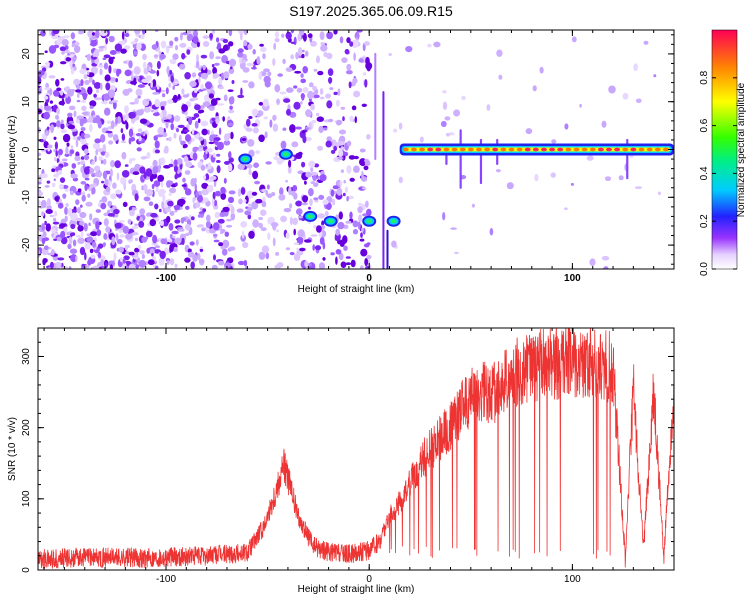 The height and width of the screenshot is (600, 750). Describe the element at coordinates (12, 150) in the screenshot. I see `heatmap-y-axis-label: Frequency (Hz)` at that location.